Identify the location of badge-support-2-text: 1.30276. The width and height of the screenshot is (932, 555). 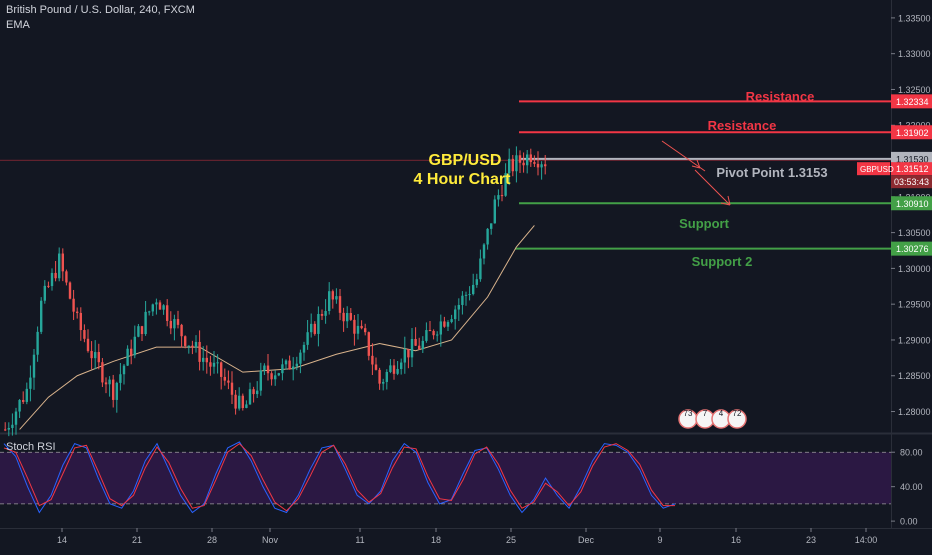
(912, 249).